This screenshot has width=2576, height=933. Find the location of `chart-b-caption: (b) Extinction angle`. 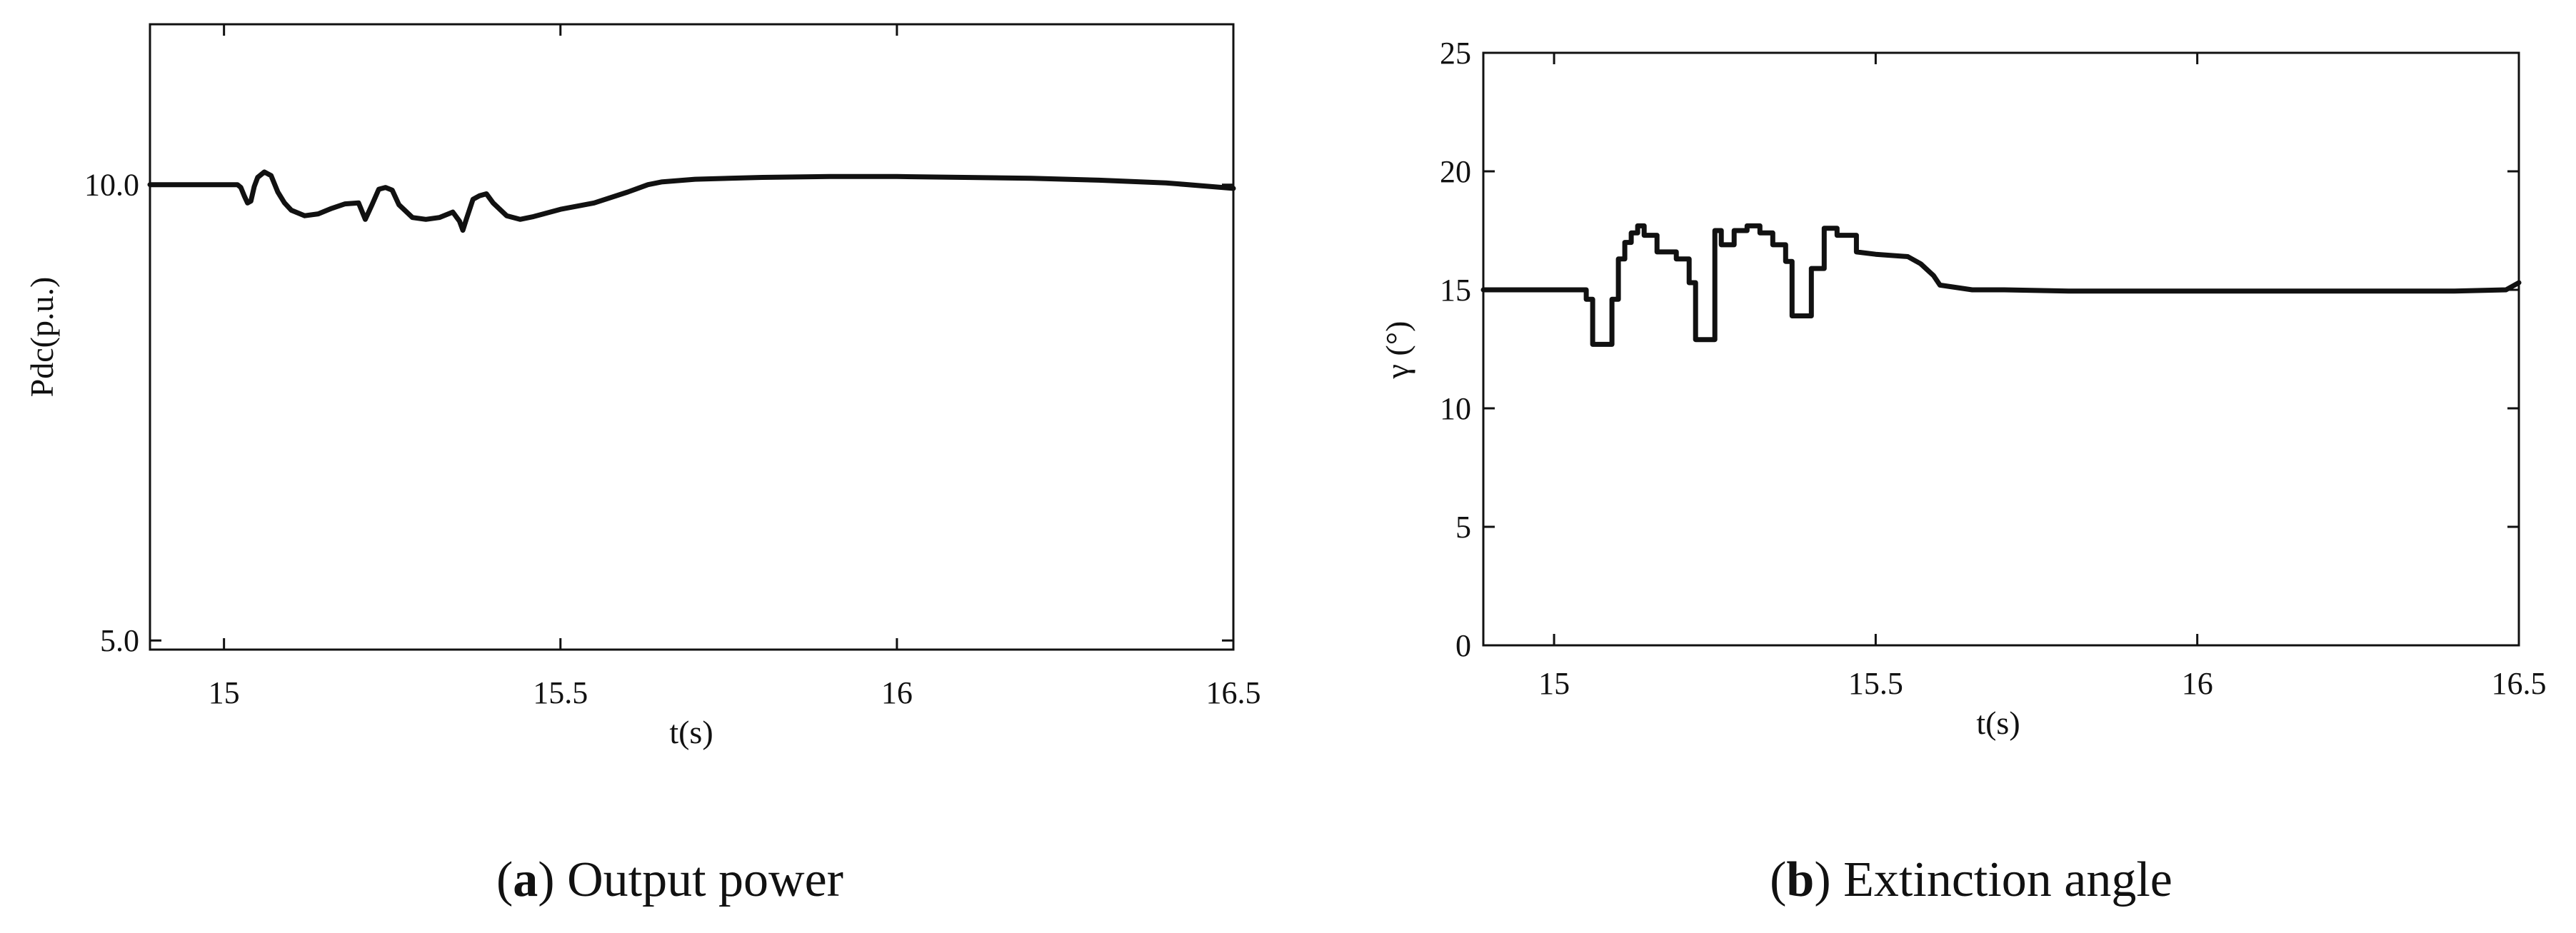

chart-b-caption: (b) Extinction angle is located at coordinates (1971, 879).